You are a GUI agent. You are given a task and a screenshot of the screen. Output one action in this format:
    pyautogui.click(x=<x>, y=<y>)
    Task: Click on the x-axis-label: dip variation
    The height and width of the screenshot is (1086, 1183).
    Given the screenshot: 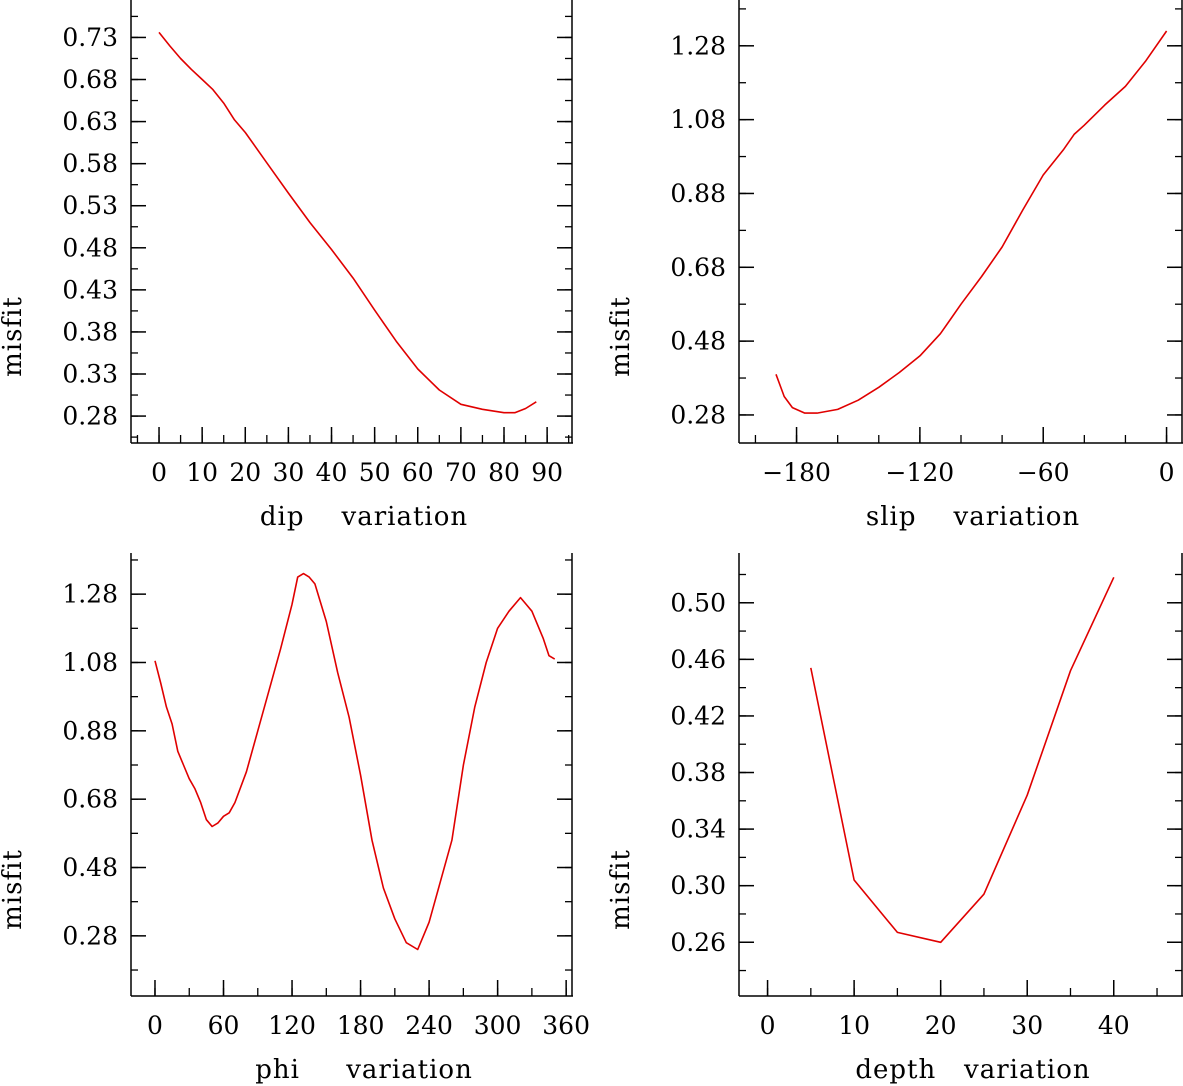 What is the action you would take?
    pyautogui.click(x=364, y=517)
    